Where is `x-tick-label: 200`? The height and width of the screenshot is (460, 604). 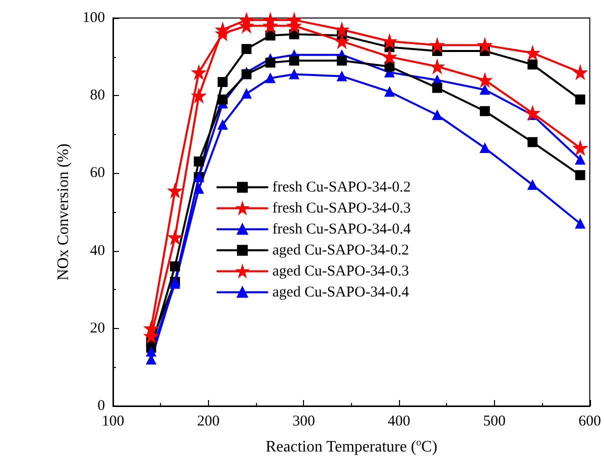
x-tick-label: 200 is located at coordinates (208, 422).